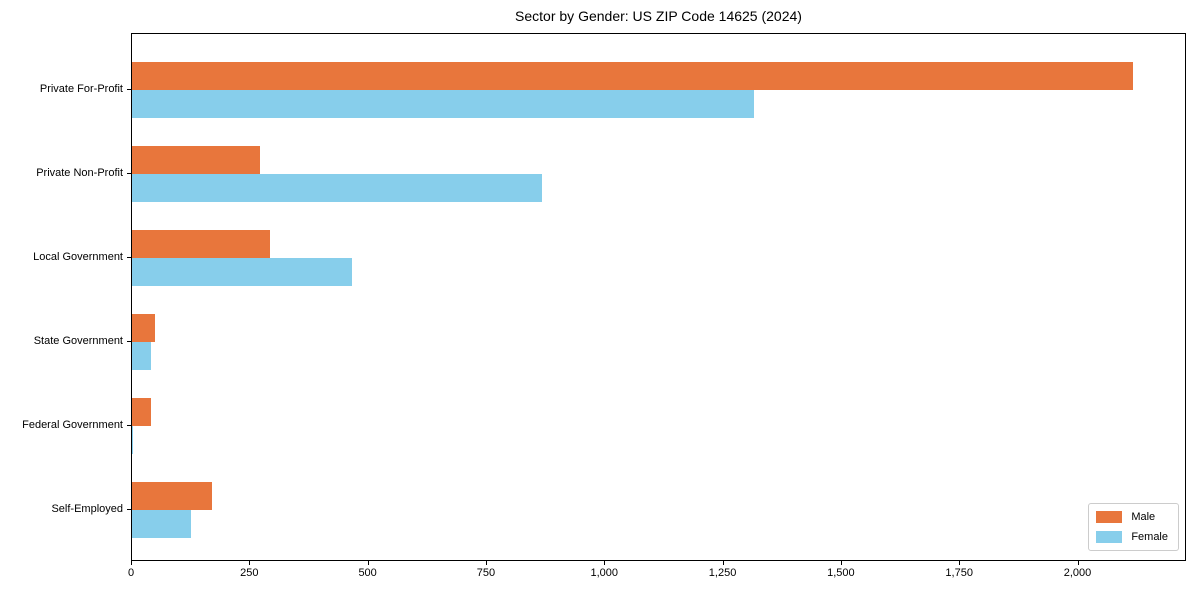  What do you see at coordinates (367, 573) in the screenshot?
I see `x-tick-label: 500` at bounding box center [367, 573].